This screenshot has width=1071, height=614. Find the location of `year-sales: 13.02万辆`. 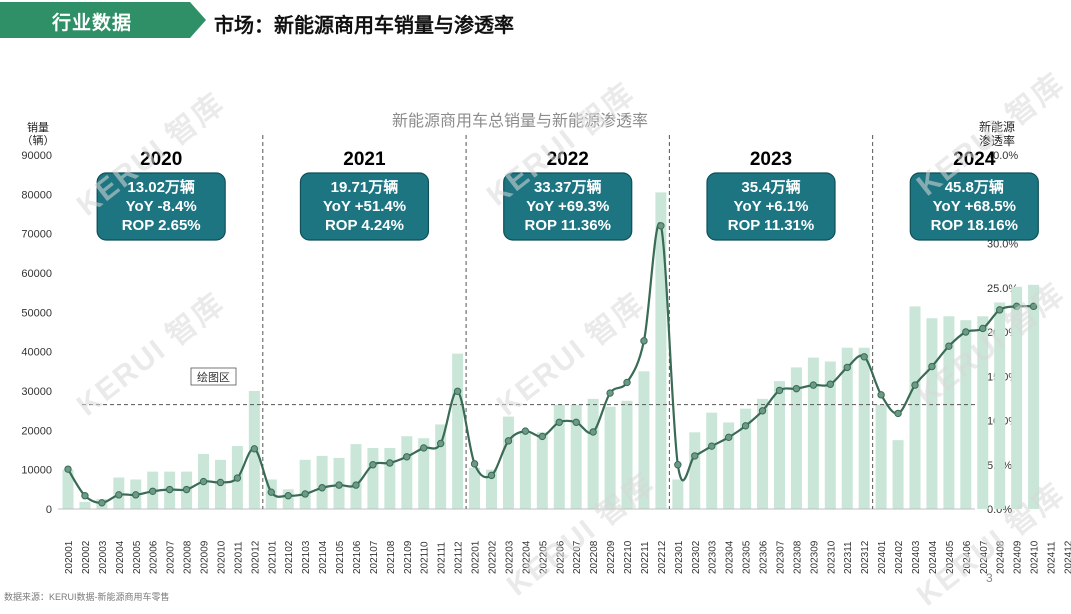

year-sales: 13.02万辆 is located at coordinates (161, 187).